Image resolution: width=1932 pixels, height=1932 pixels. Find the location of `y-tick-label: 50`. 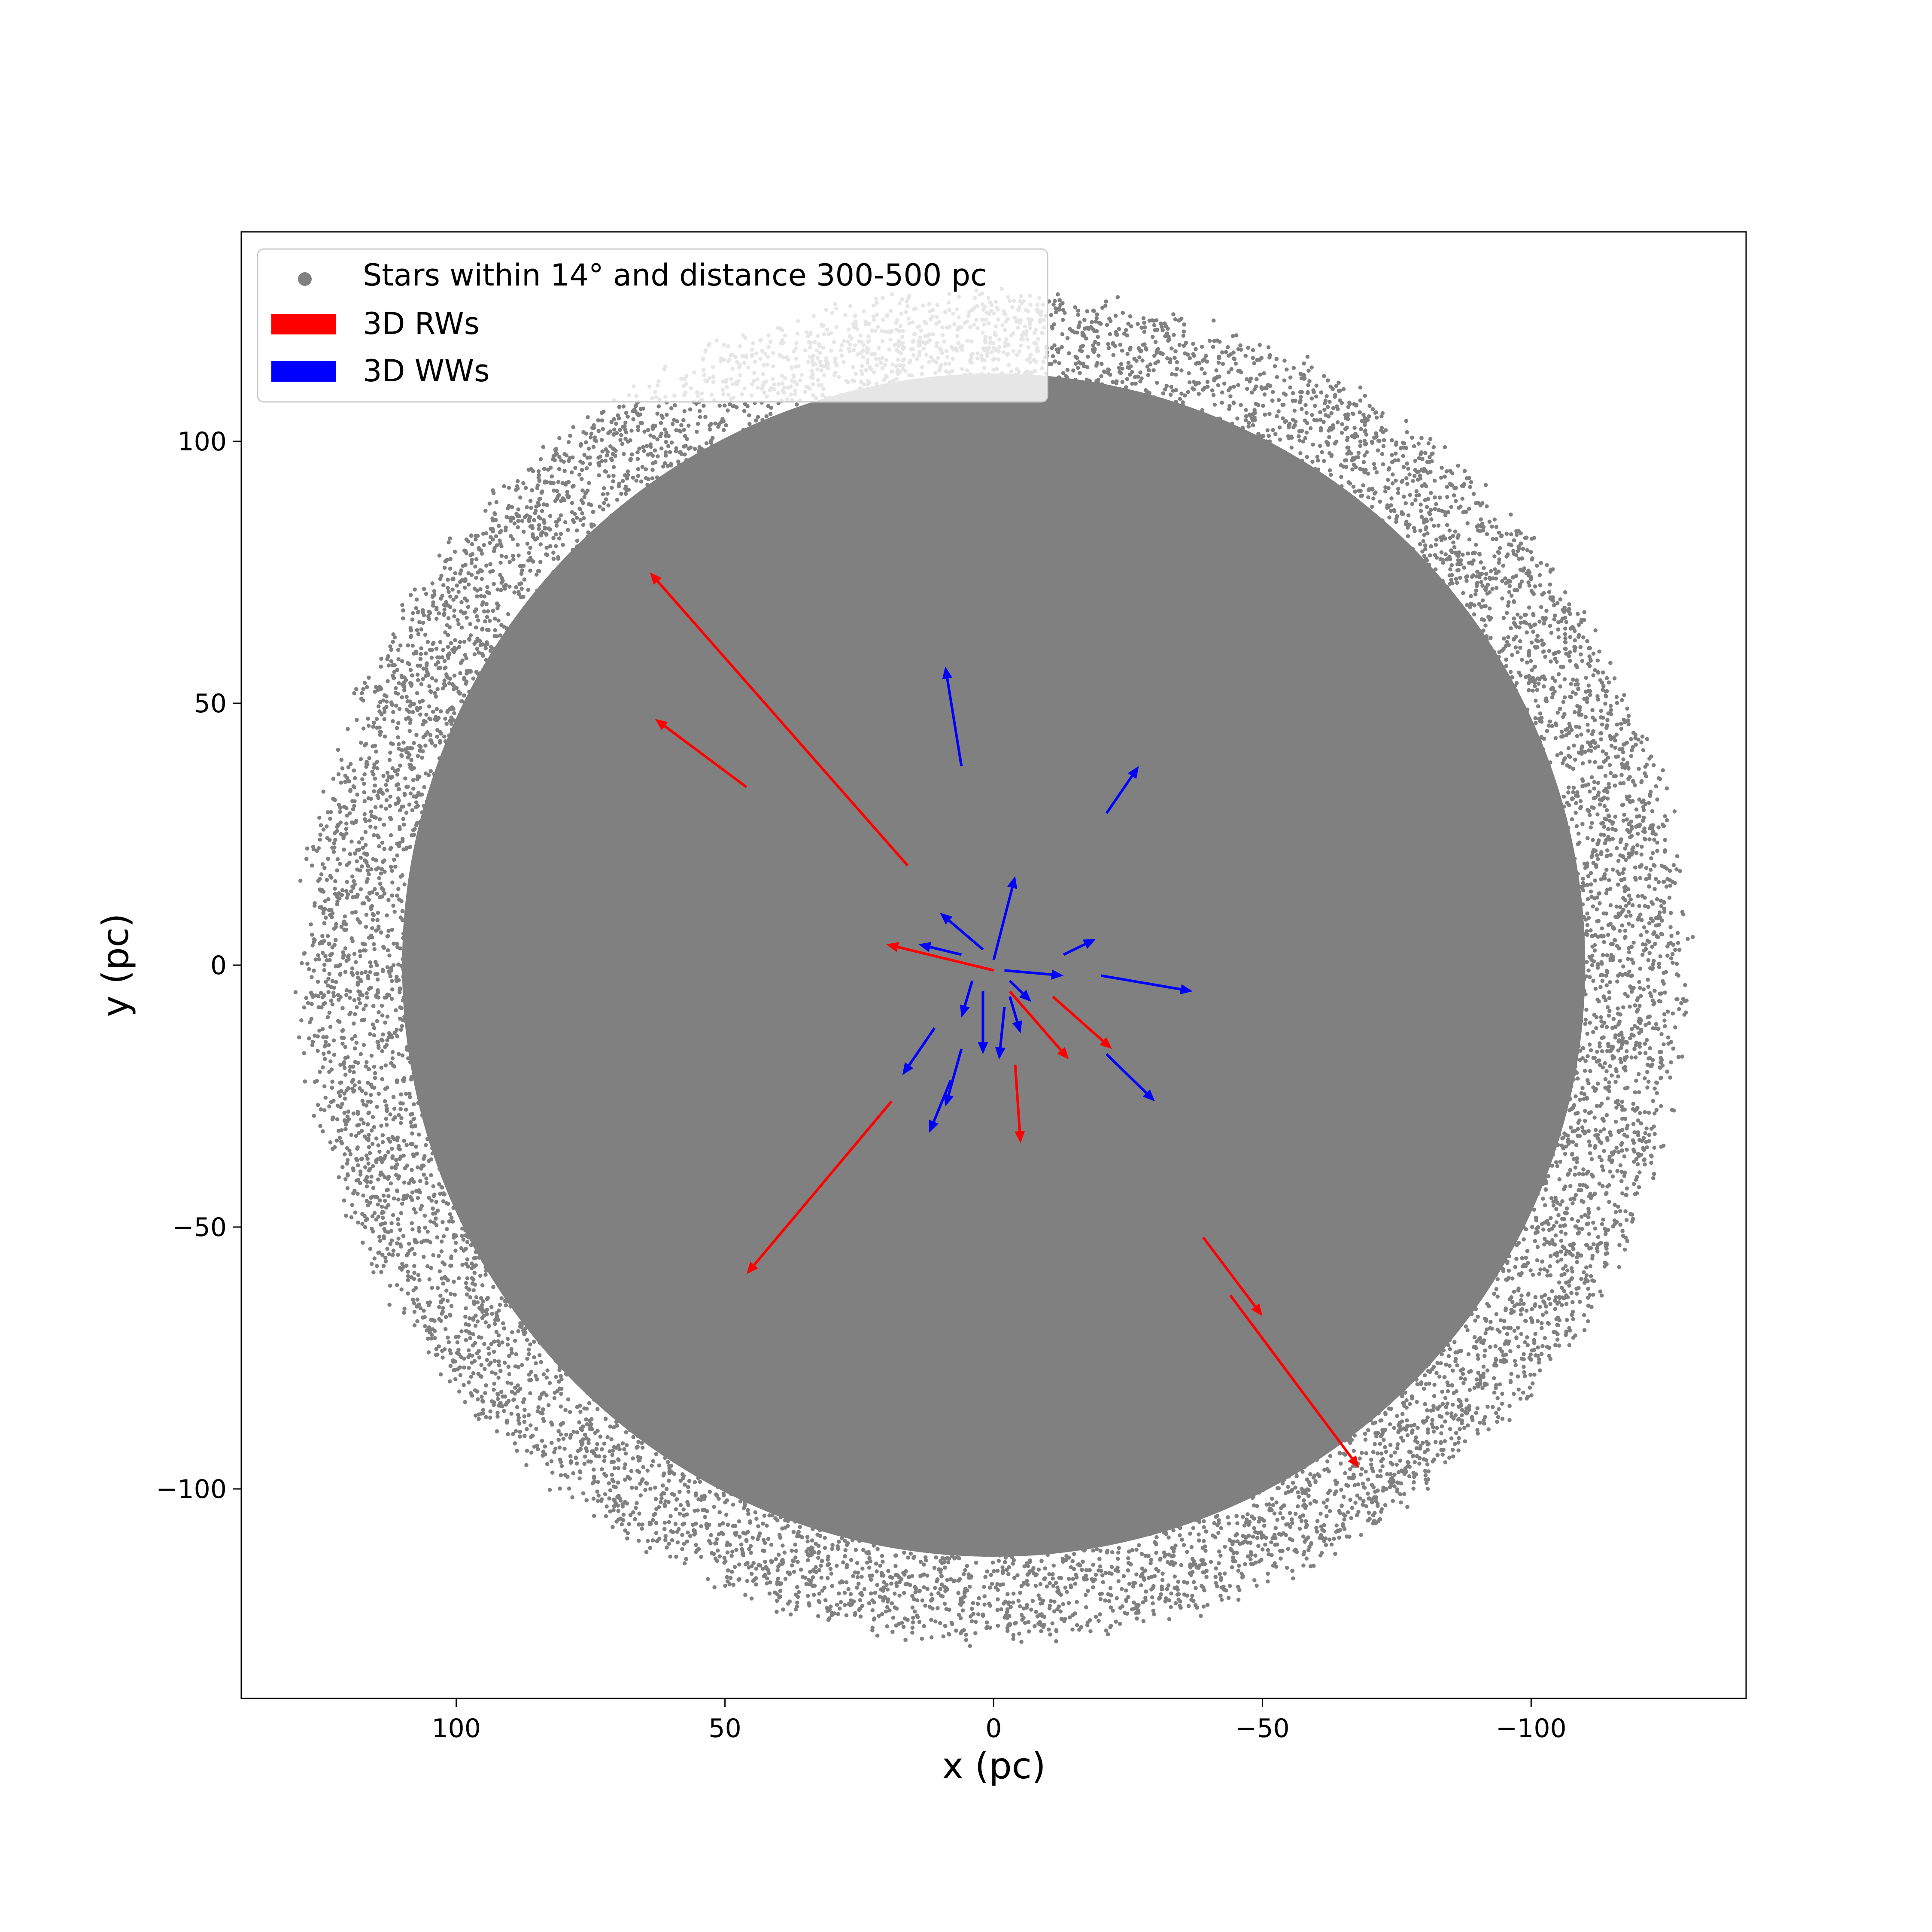

y-tick-label: 50 is located at coordinates (210, 704).